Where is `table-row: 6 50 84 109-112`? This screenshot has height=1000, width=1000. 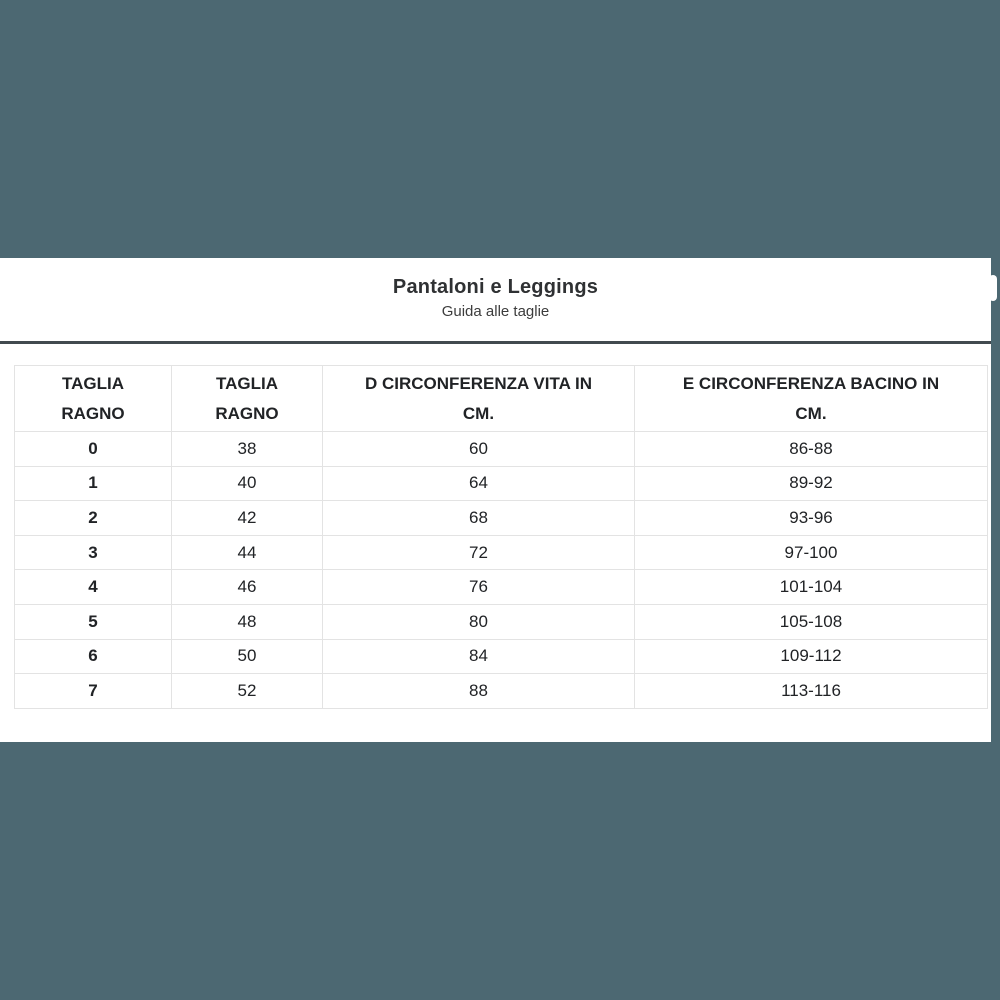
table-row: 6 50 84 109-112 is located at coordinates (501, 656).